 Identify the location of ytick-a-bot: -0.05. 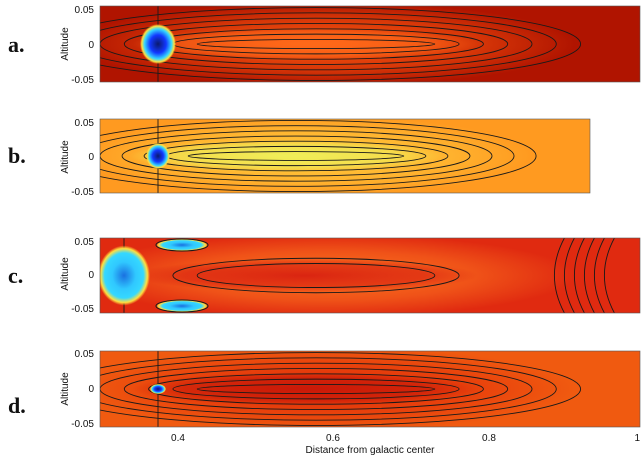
(82, 80).